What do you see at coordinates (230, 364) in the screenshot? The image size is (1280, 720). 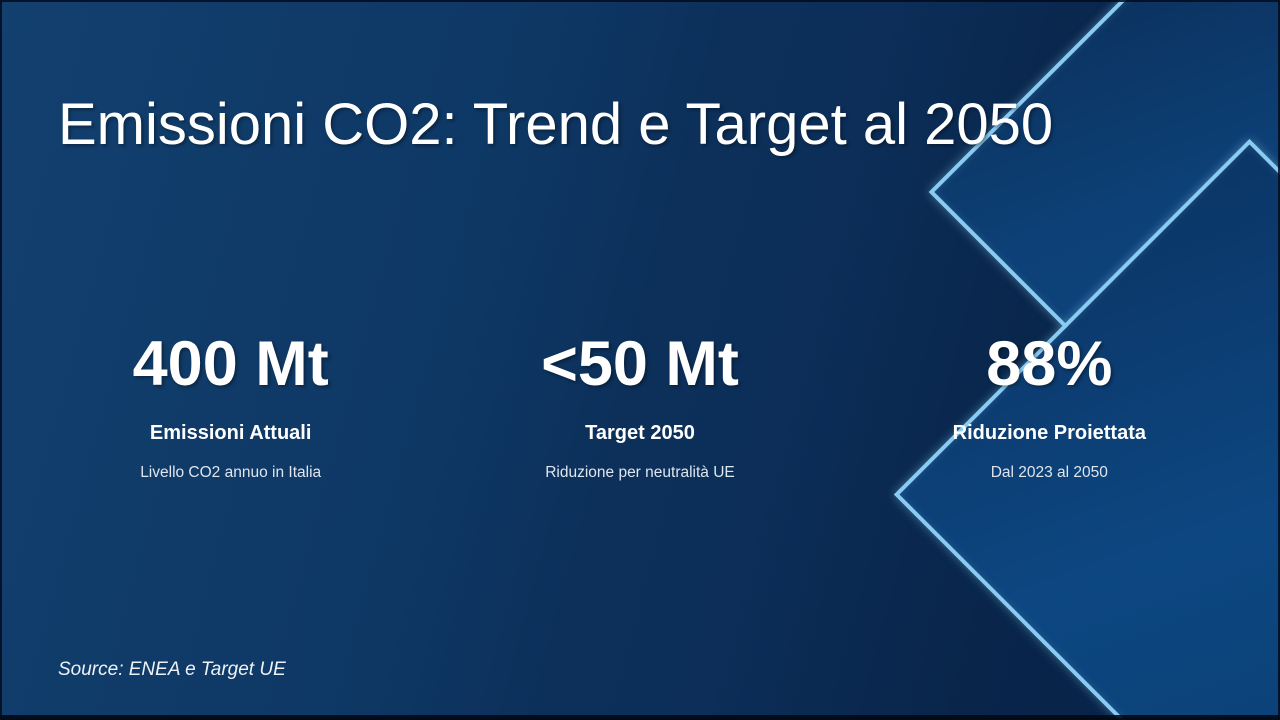 I see `stat-value: 400 Mt` at bounding box center [230, 364].